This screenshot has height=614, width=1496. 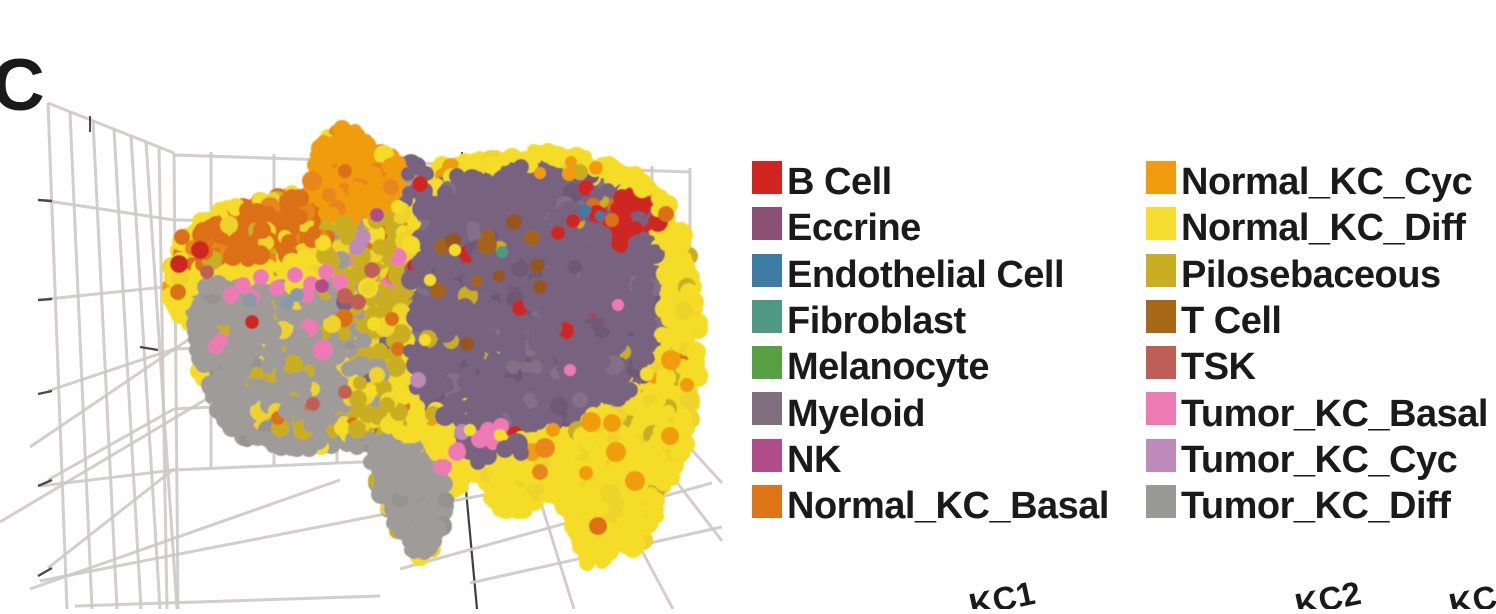 I want to click on svg-text: Tumor_KC_Diff, so click(x=1316, y=506).